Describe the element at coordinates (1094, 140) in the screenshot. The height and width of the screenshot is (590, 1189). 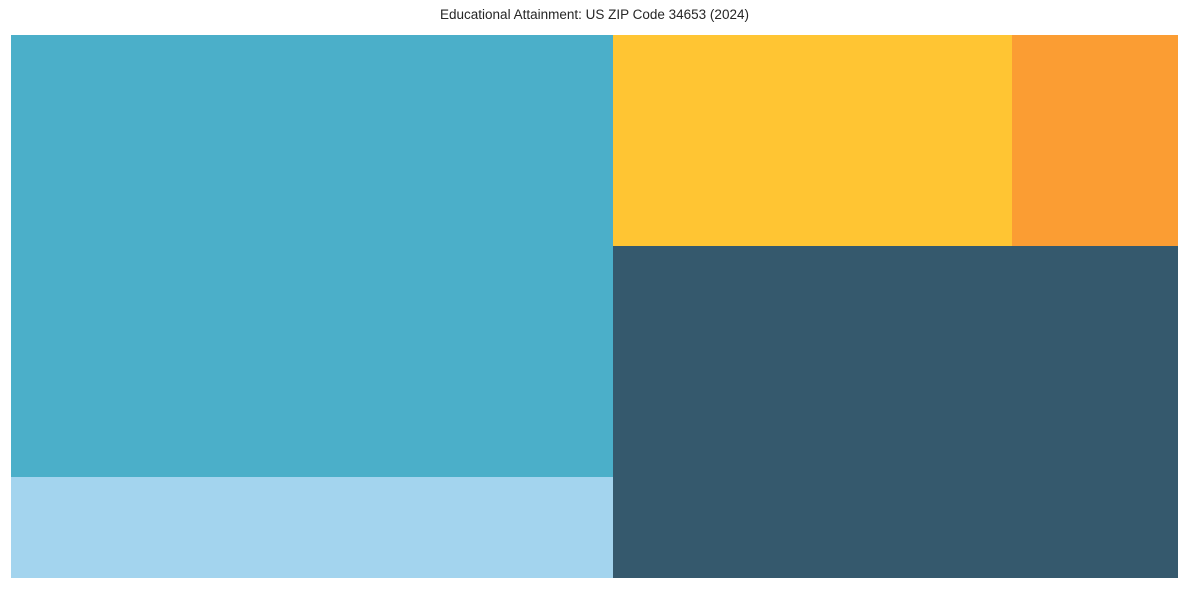
I see `treemap-tile: Graduate or professional degree` at that location.